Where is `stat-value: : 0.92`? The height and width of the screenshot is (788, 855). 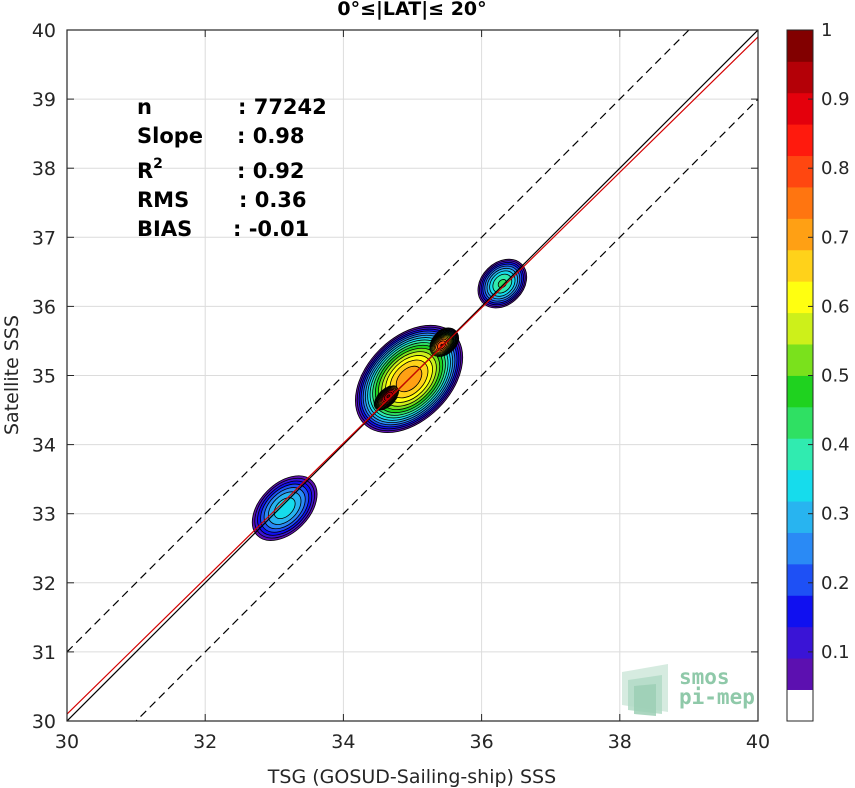
stat-value: : 0.92 is located at coordinates (271, 171).